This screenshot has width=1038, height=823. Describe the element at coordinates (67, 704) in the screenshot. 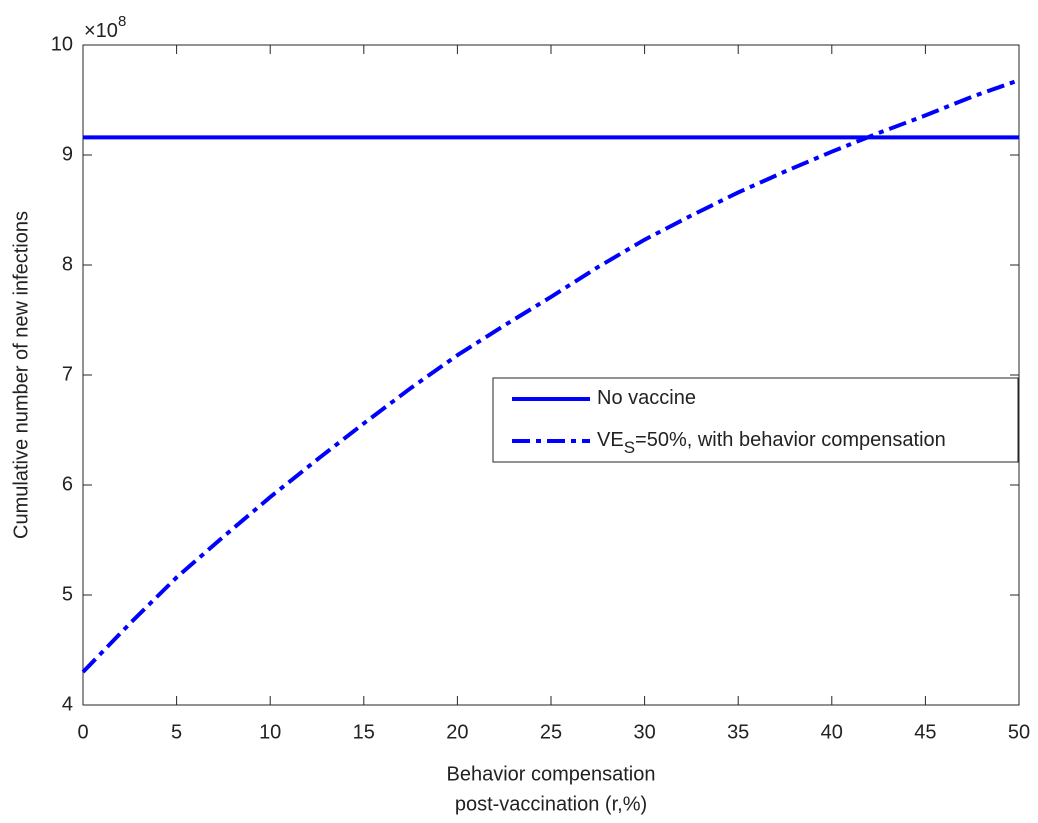

I see `y-tick-label: 4` at that location.